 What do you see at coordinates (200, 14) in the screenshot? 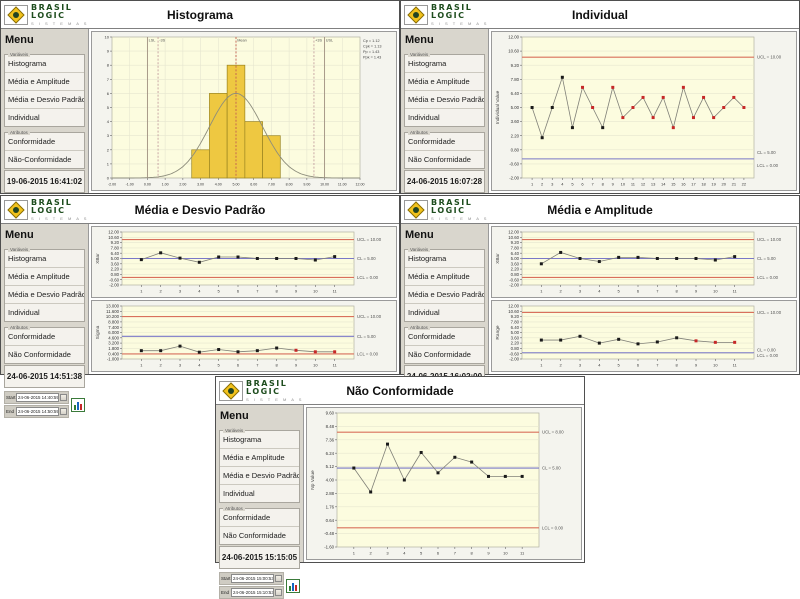
I see `page-title: Histograma` at bounding box center [200, 14].